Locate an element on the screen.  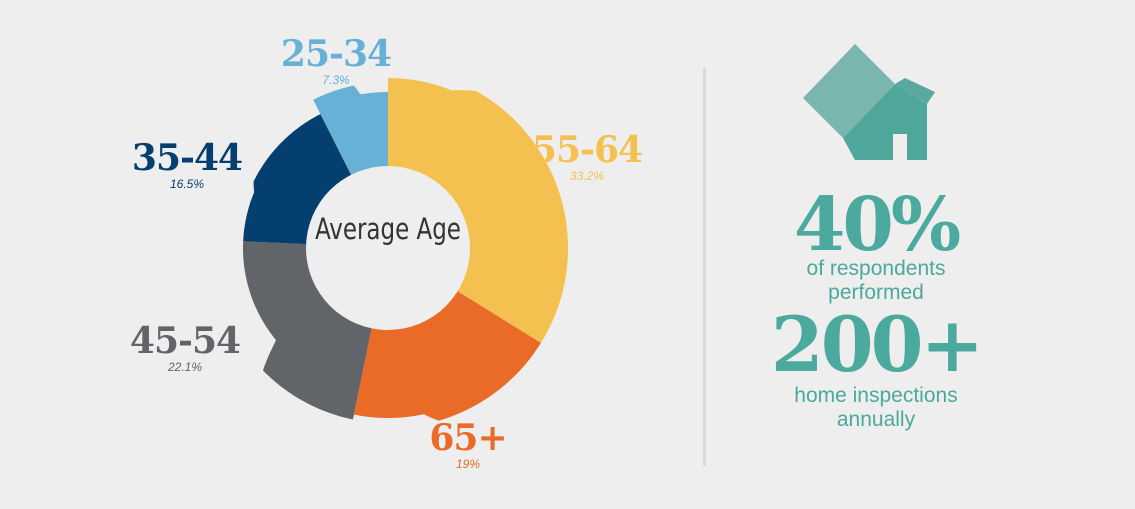
age-range-label: 35-44 is located at coordinates (187, 158).